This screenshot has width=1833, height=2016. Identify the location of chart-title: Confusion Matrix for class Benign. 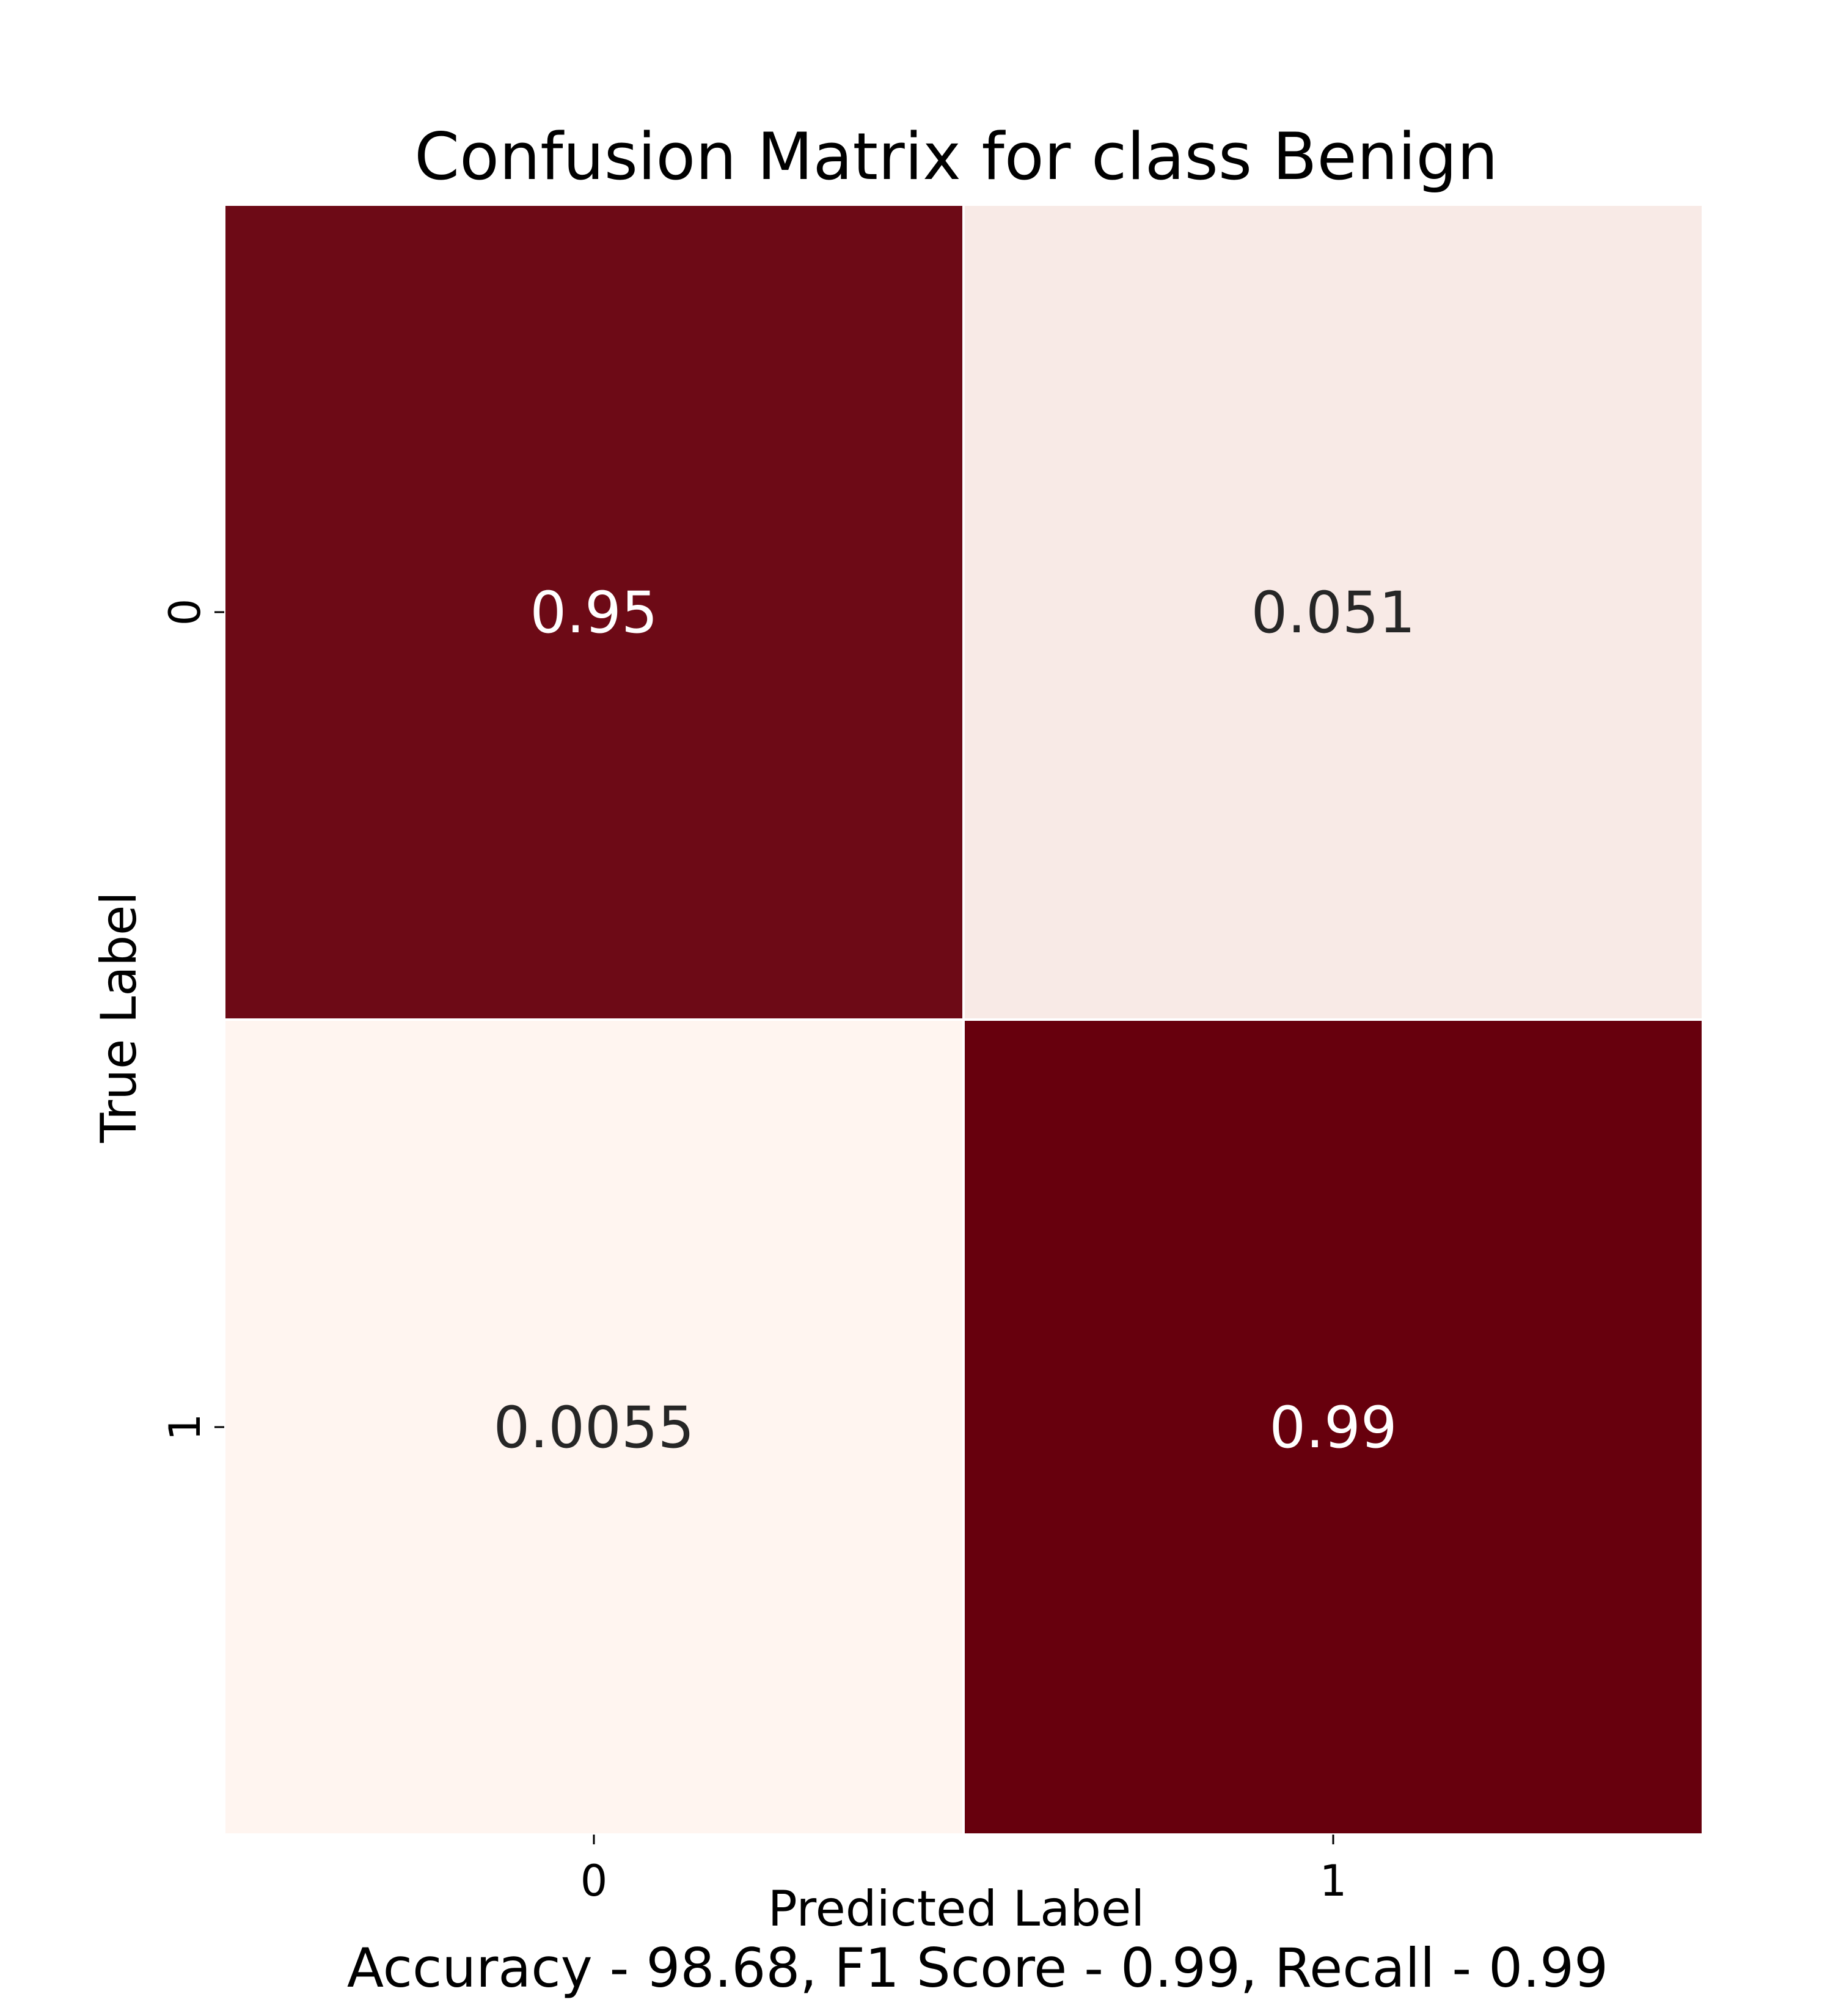
(956, 156).